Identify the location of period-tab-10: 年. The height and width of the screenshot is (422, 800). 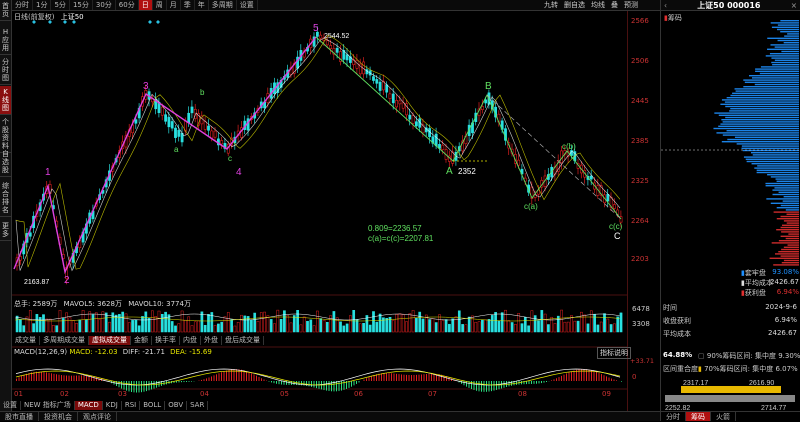
(202, 5).